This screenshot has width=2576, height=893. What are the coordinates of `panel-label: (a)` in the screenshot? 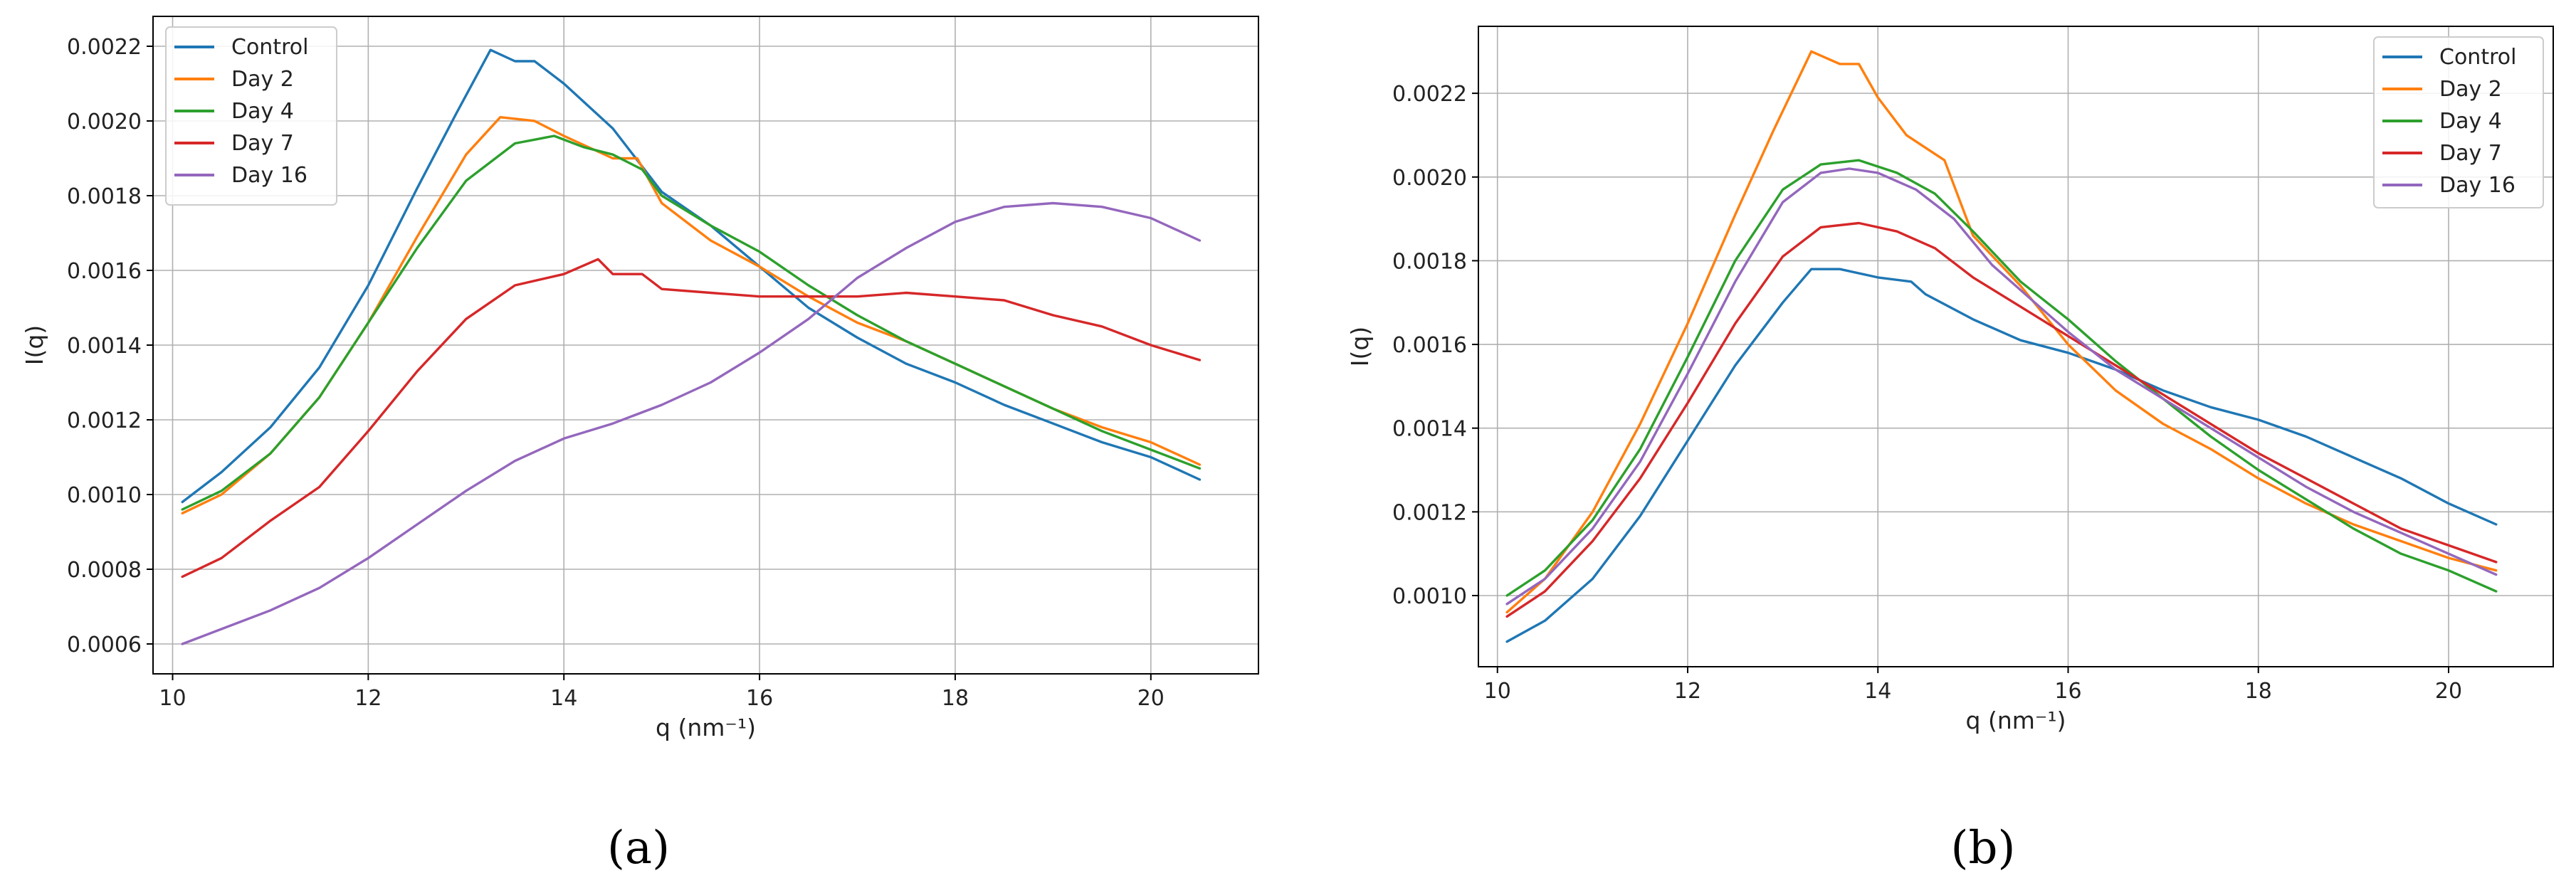 It's located at (638, 848).